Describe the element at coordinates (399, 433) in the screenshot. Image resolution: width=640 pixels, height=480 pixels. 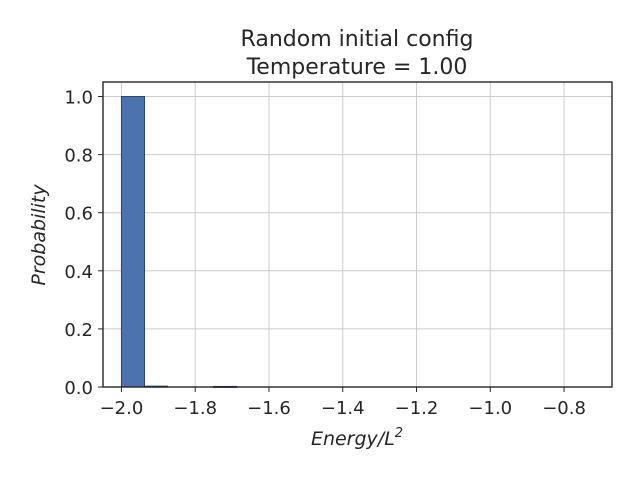
I see `x-axis-label-superscript: 2` at that location.